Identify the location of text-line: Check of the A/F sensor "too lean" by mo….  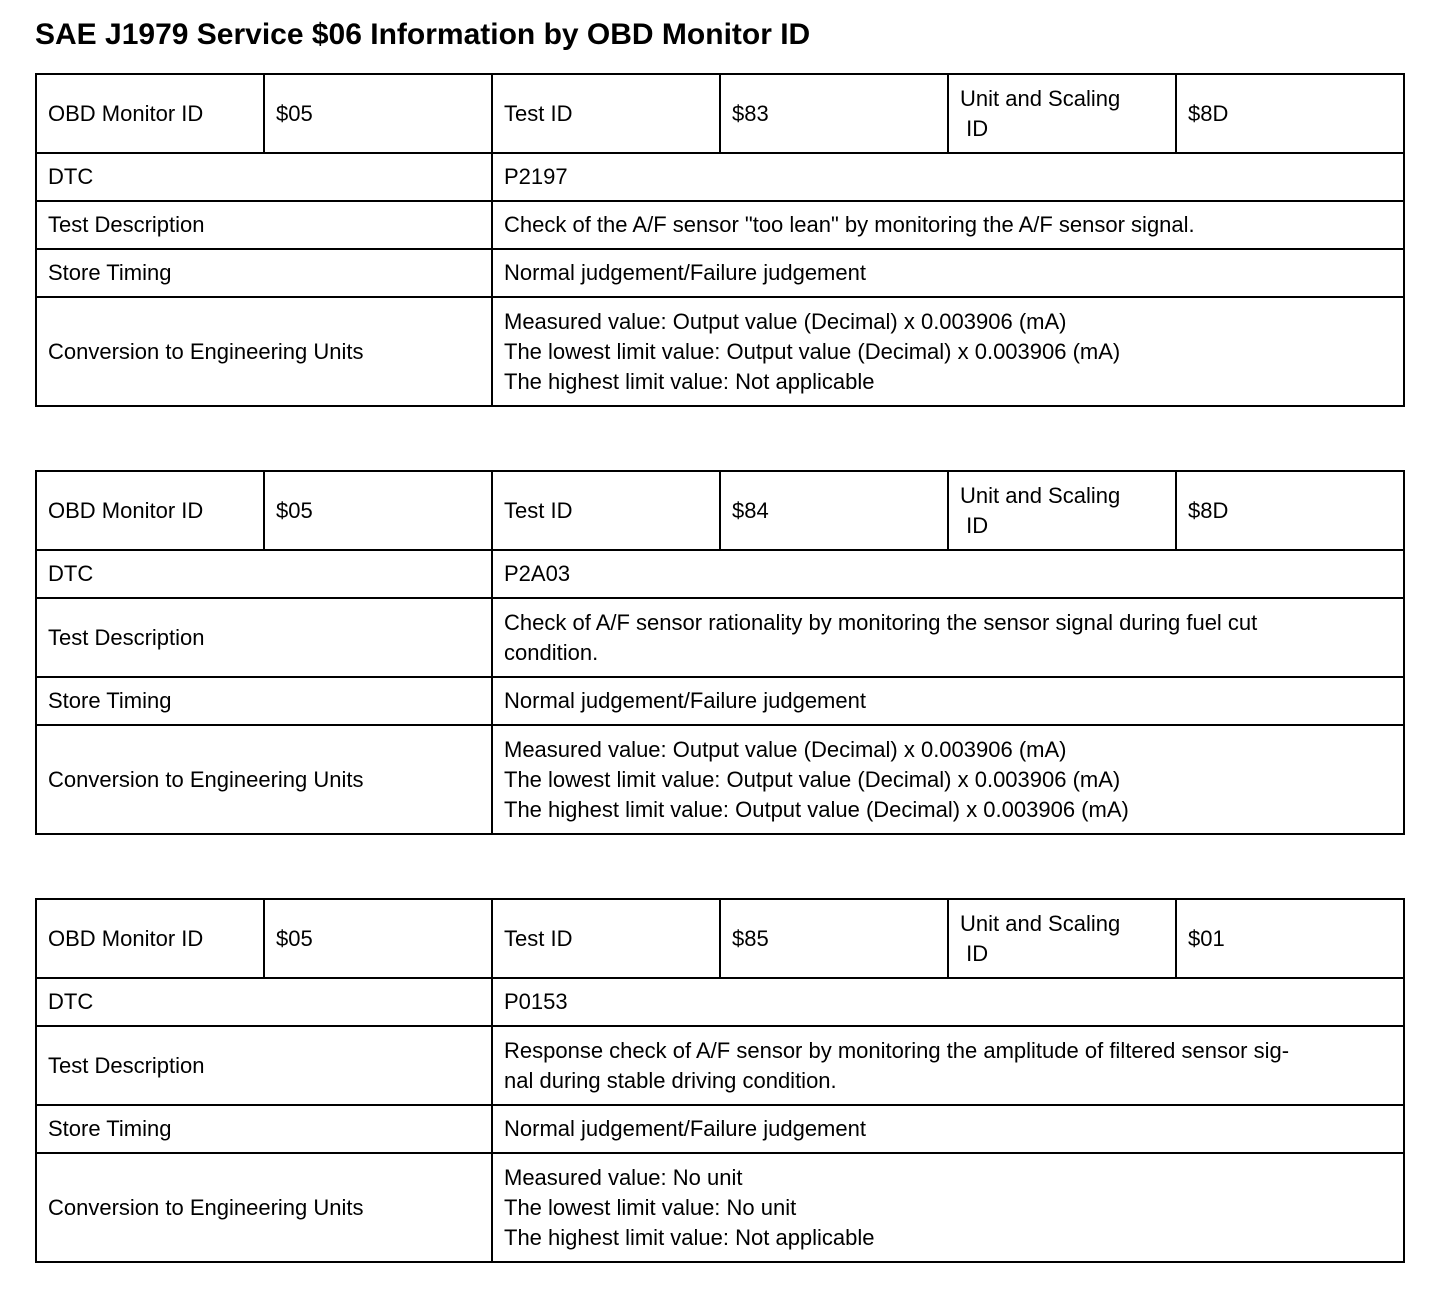
(849, 224).